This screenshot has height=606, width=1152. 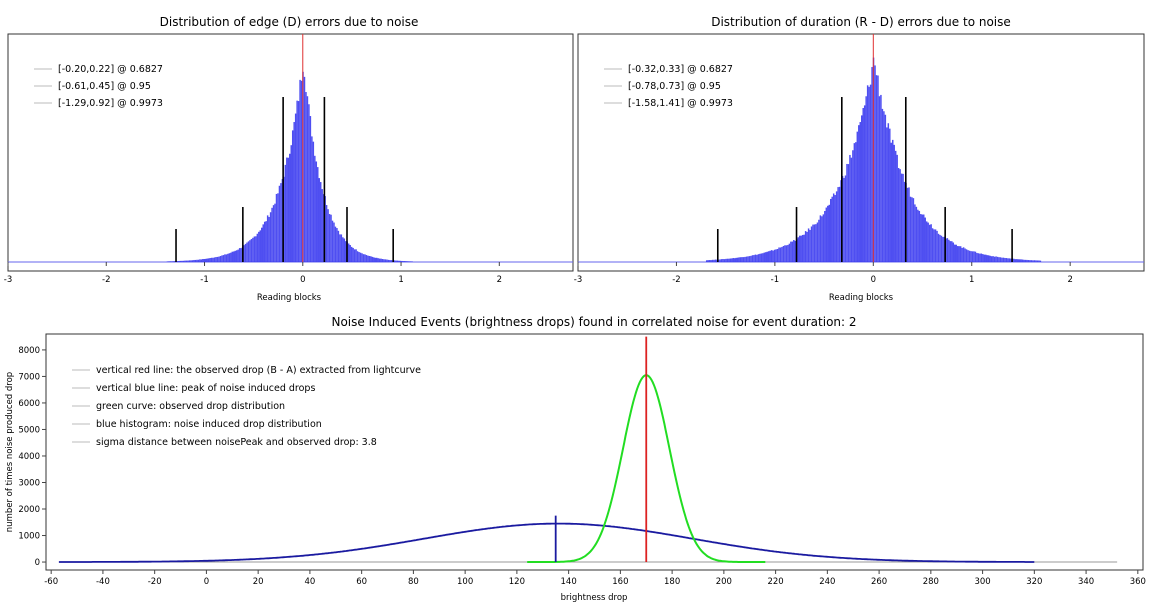 I want to click on legend-entry: [-0.32,0.33] @ 0.6827, so click(x=680, y=69).